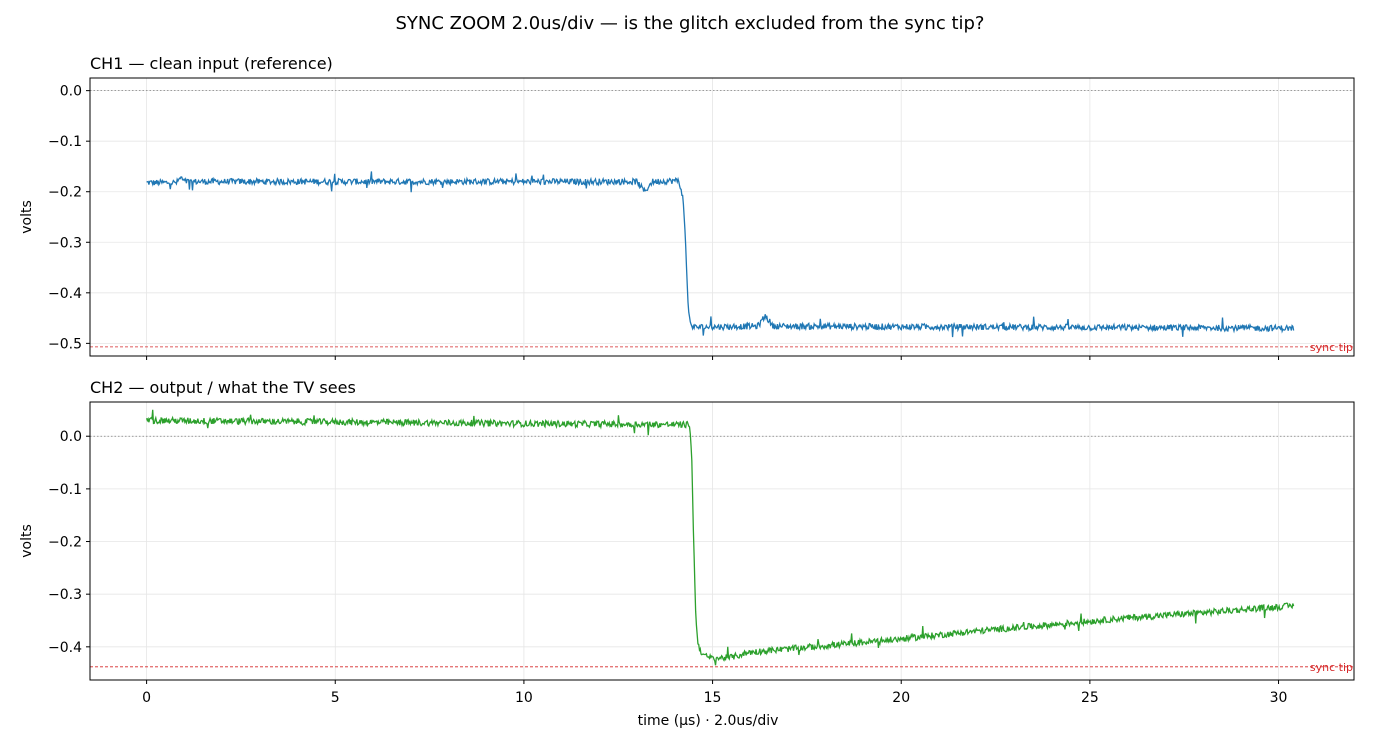 The height and width of the screenshot is (747, 1380). What do you see at coordinates (1279, 698) in the screenshot?
I see `x-tick-label: 30` at bounding box center [1279, 698].